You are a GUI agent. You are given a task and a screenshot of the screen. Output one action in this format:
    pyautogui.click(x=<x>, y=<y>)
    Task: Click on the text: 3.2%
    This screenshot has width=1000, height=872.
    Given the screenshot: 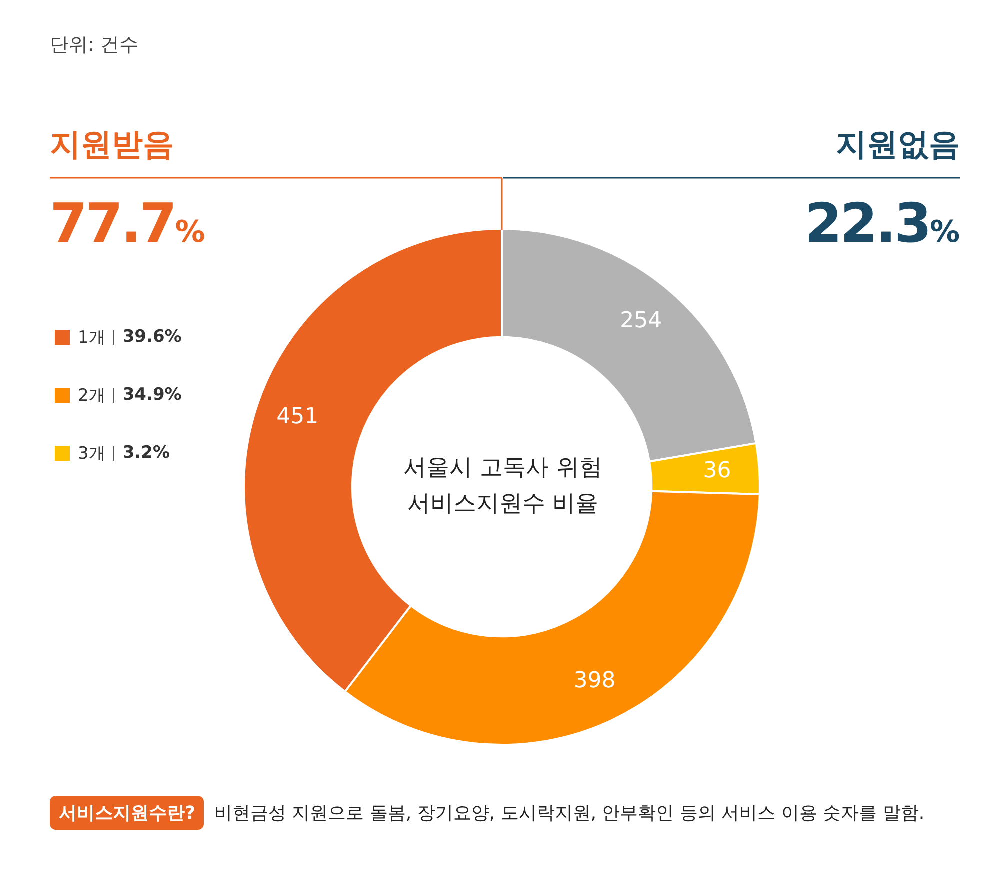 What is the action you would take?
    pyautogui.click(x=146, y=453)
    